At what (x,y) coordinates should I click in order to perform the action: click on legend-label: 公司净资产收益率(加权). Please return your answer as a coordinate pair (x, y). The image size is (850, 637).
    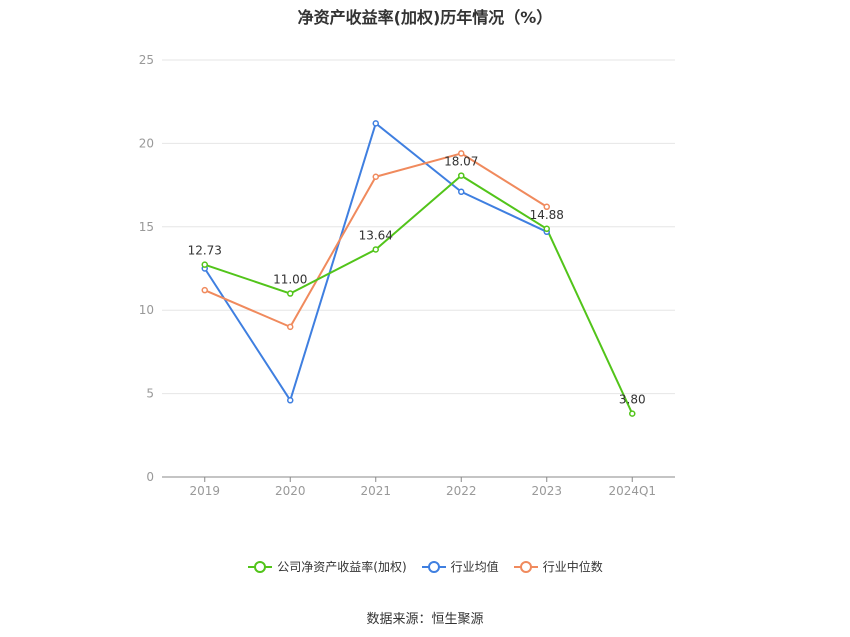
    Looking at the image, I should click on (342, 567).